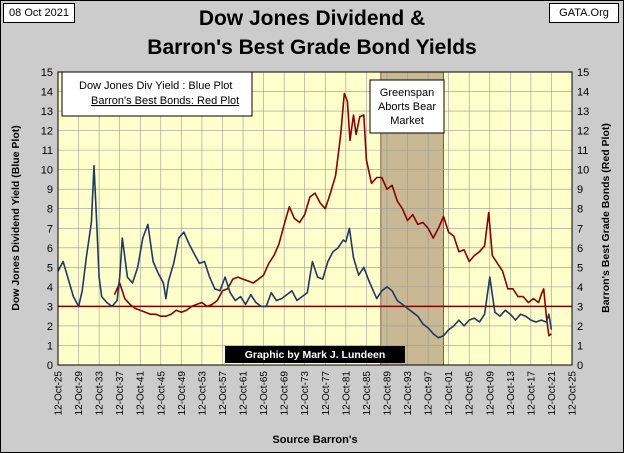 Image resolution: width=624 pixels, height=453 pixels. What do you see at coordinates (223, 393) in the screenshot?
I see `x-tick-label: 12-Oct-57` at bounding box center [223, 393].